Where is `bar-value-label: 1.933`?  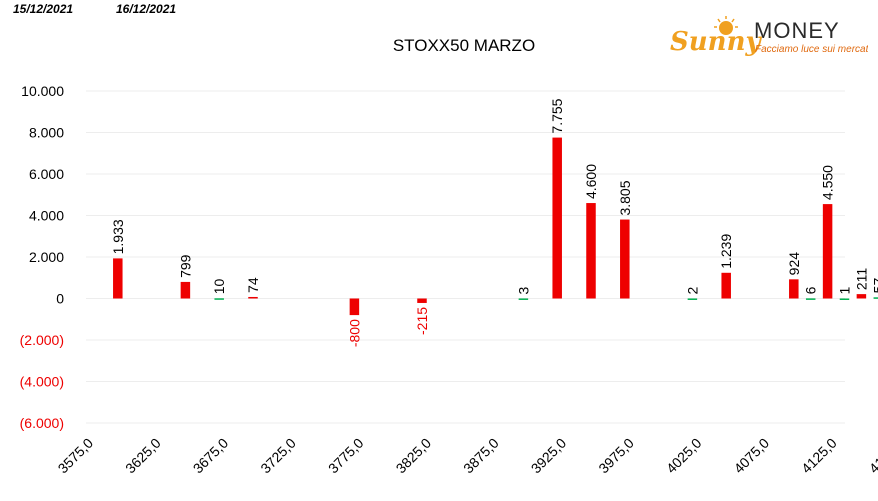 bar-value-label: 1.933 is located at coordinates (118, 236).